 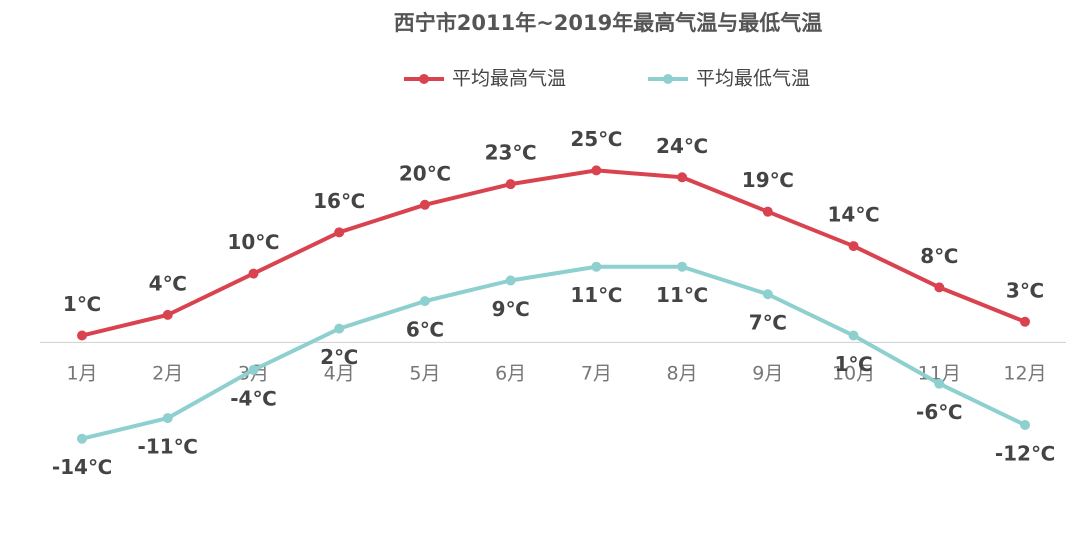 What do you see at coordinates (167, 374) in the screenshot?
I see `x-tick-label: 2月` at bounding box center [167, 374].